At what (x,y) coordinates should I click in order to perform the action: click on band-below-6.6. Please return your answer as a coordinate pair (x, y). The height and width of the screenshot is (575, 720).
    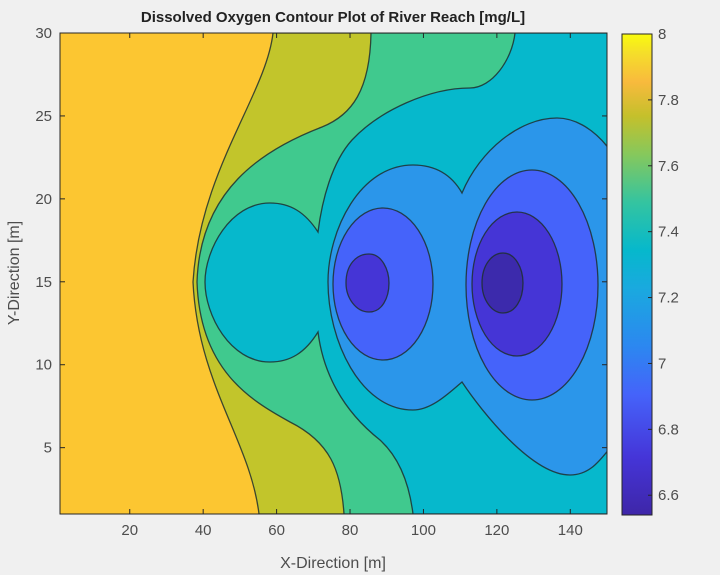
    Looking at the image, I should click on (502, 283).